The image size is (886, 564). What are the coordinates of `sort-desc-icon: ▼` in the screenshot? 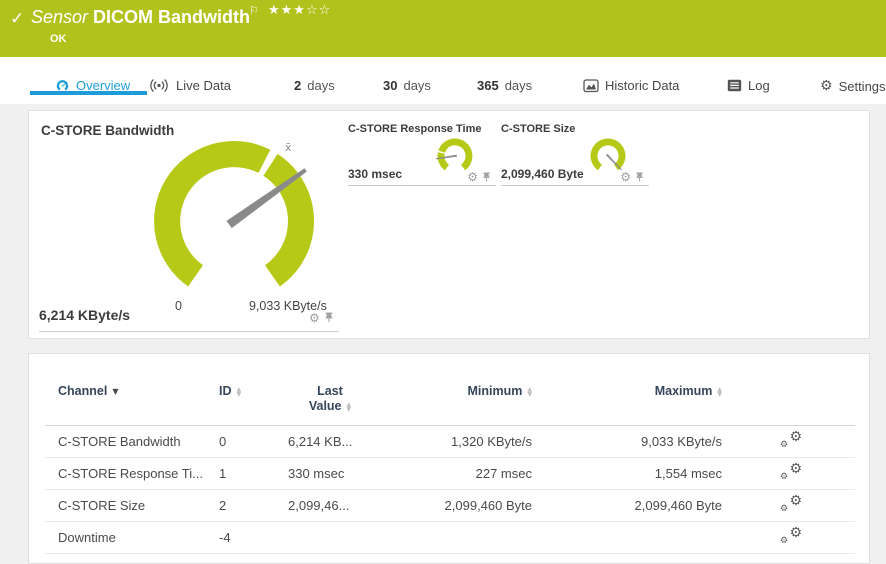 It's located at (115, 391).